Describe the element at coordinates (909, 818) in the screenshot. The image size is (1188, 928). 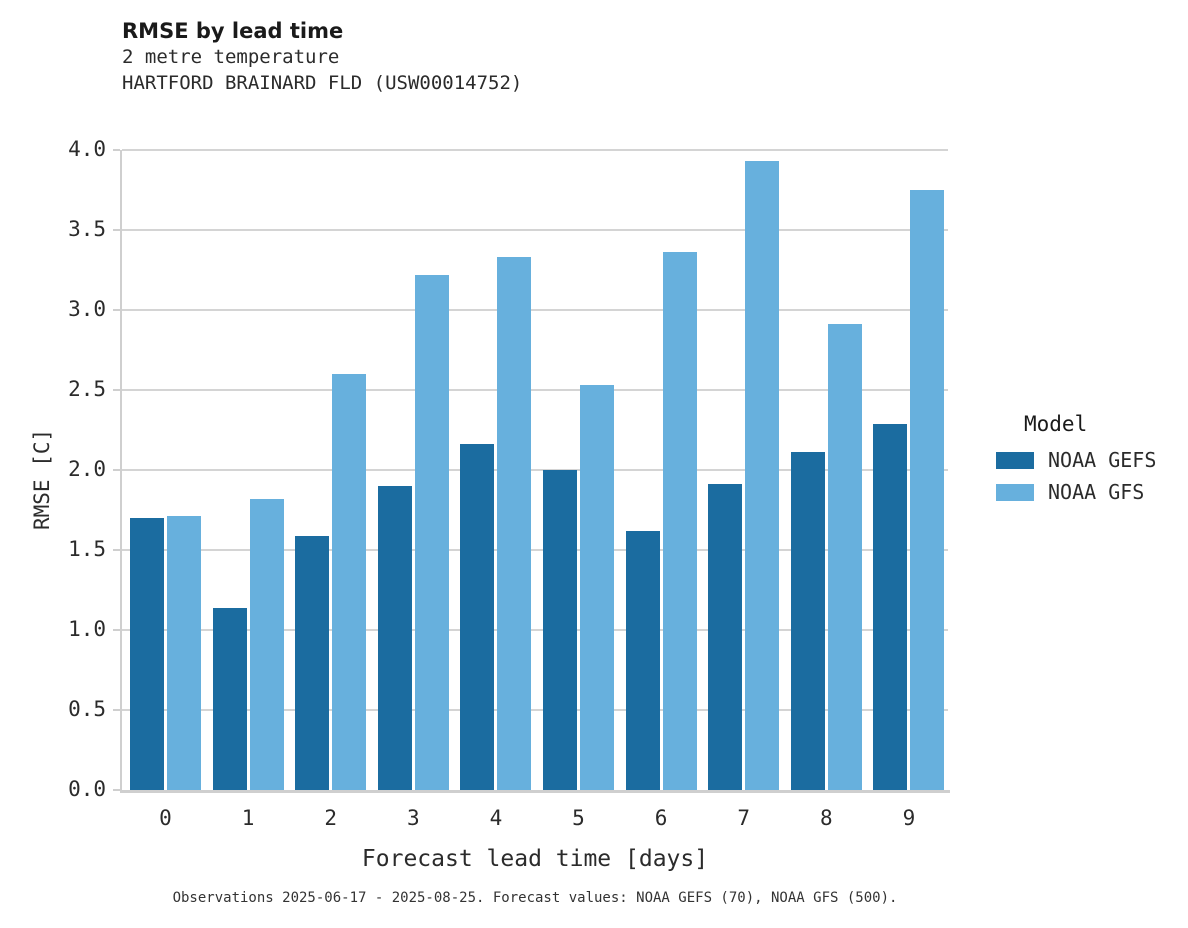
I see `x-axis-tick-label: 9` at that location.